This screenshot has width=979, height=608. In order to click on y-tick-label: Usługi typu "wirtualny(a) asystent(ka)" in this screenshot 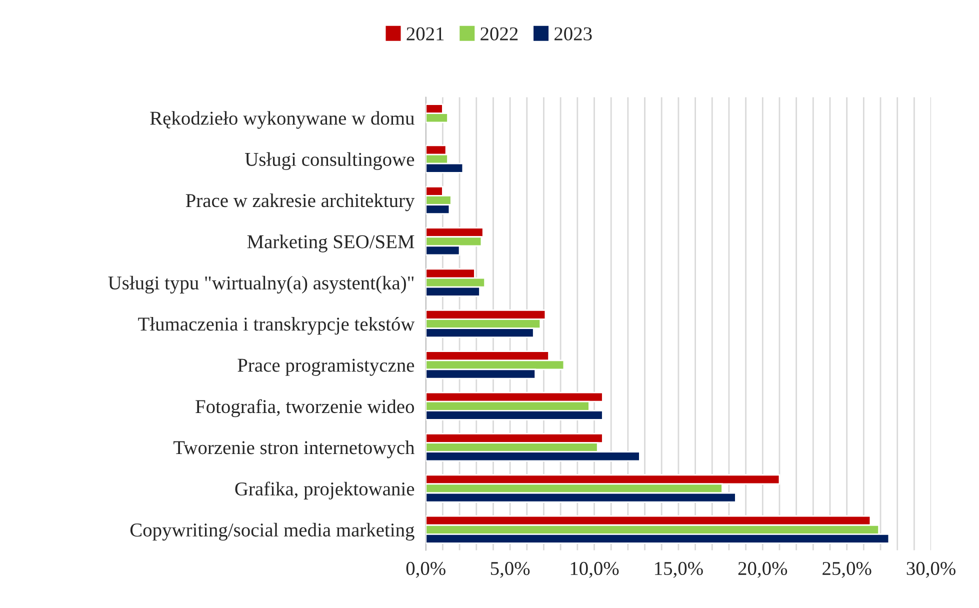, I will do `click(261, 285)`.